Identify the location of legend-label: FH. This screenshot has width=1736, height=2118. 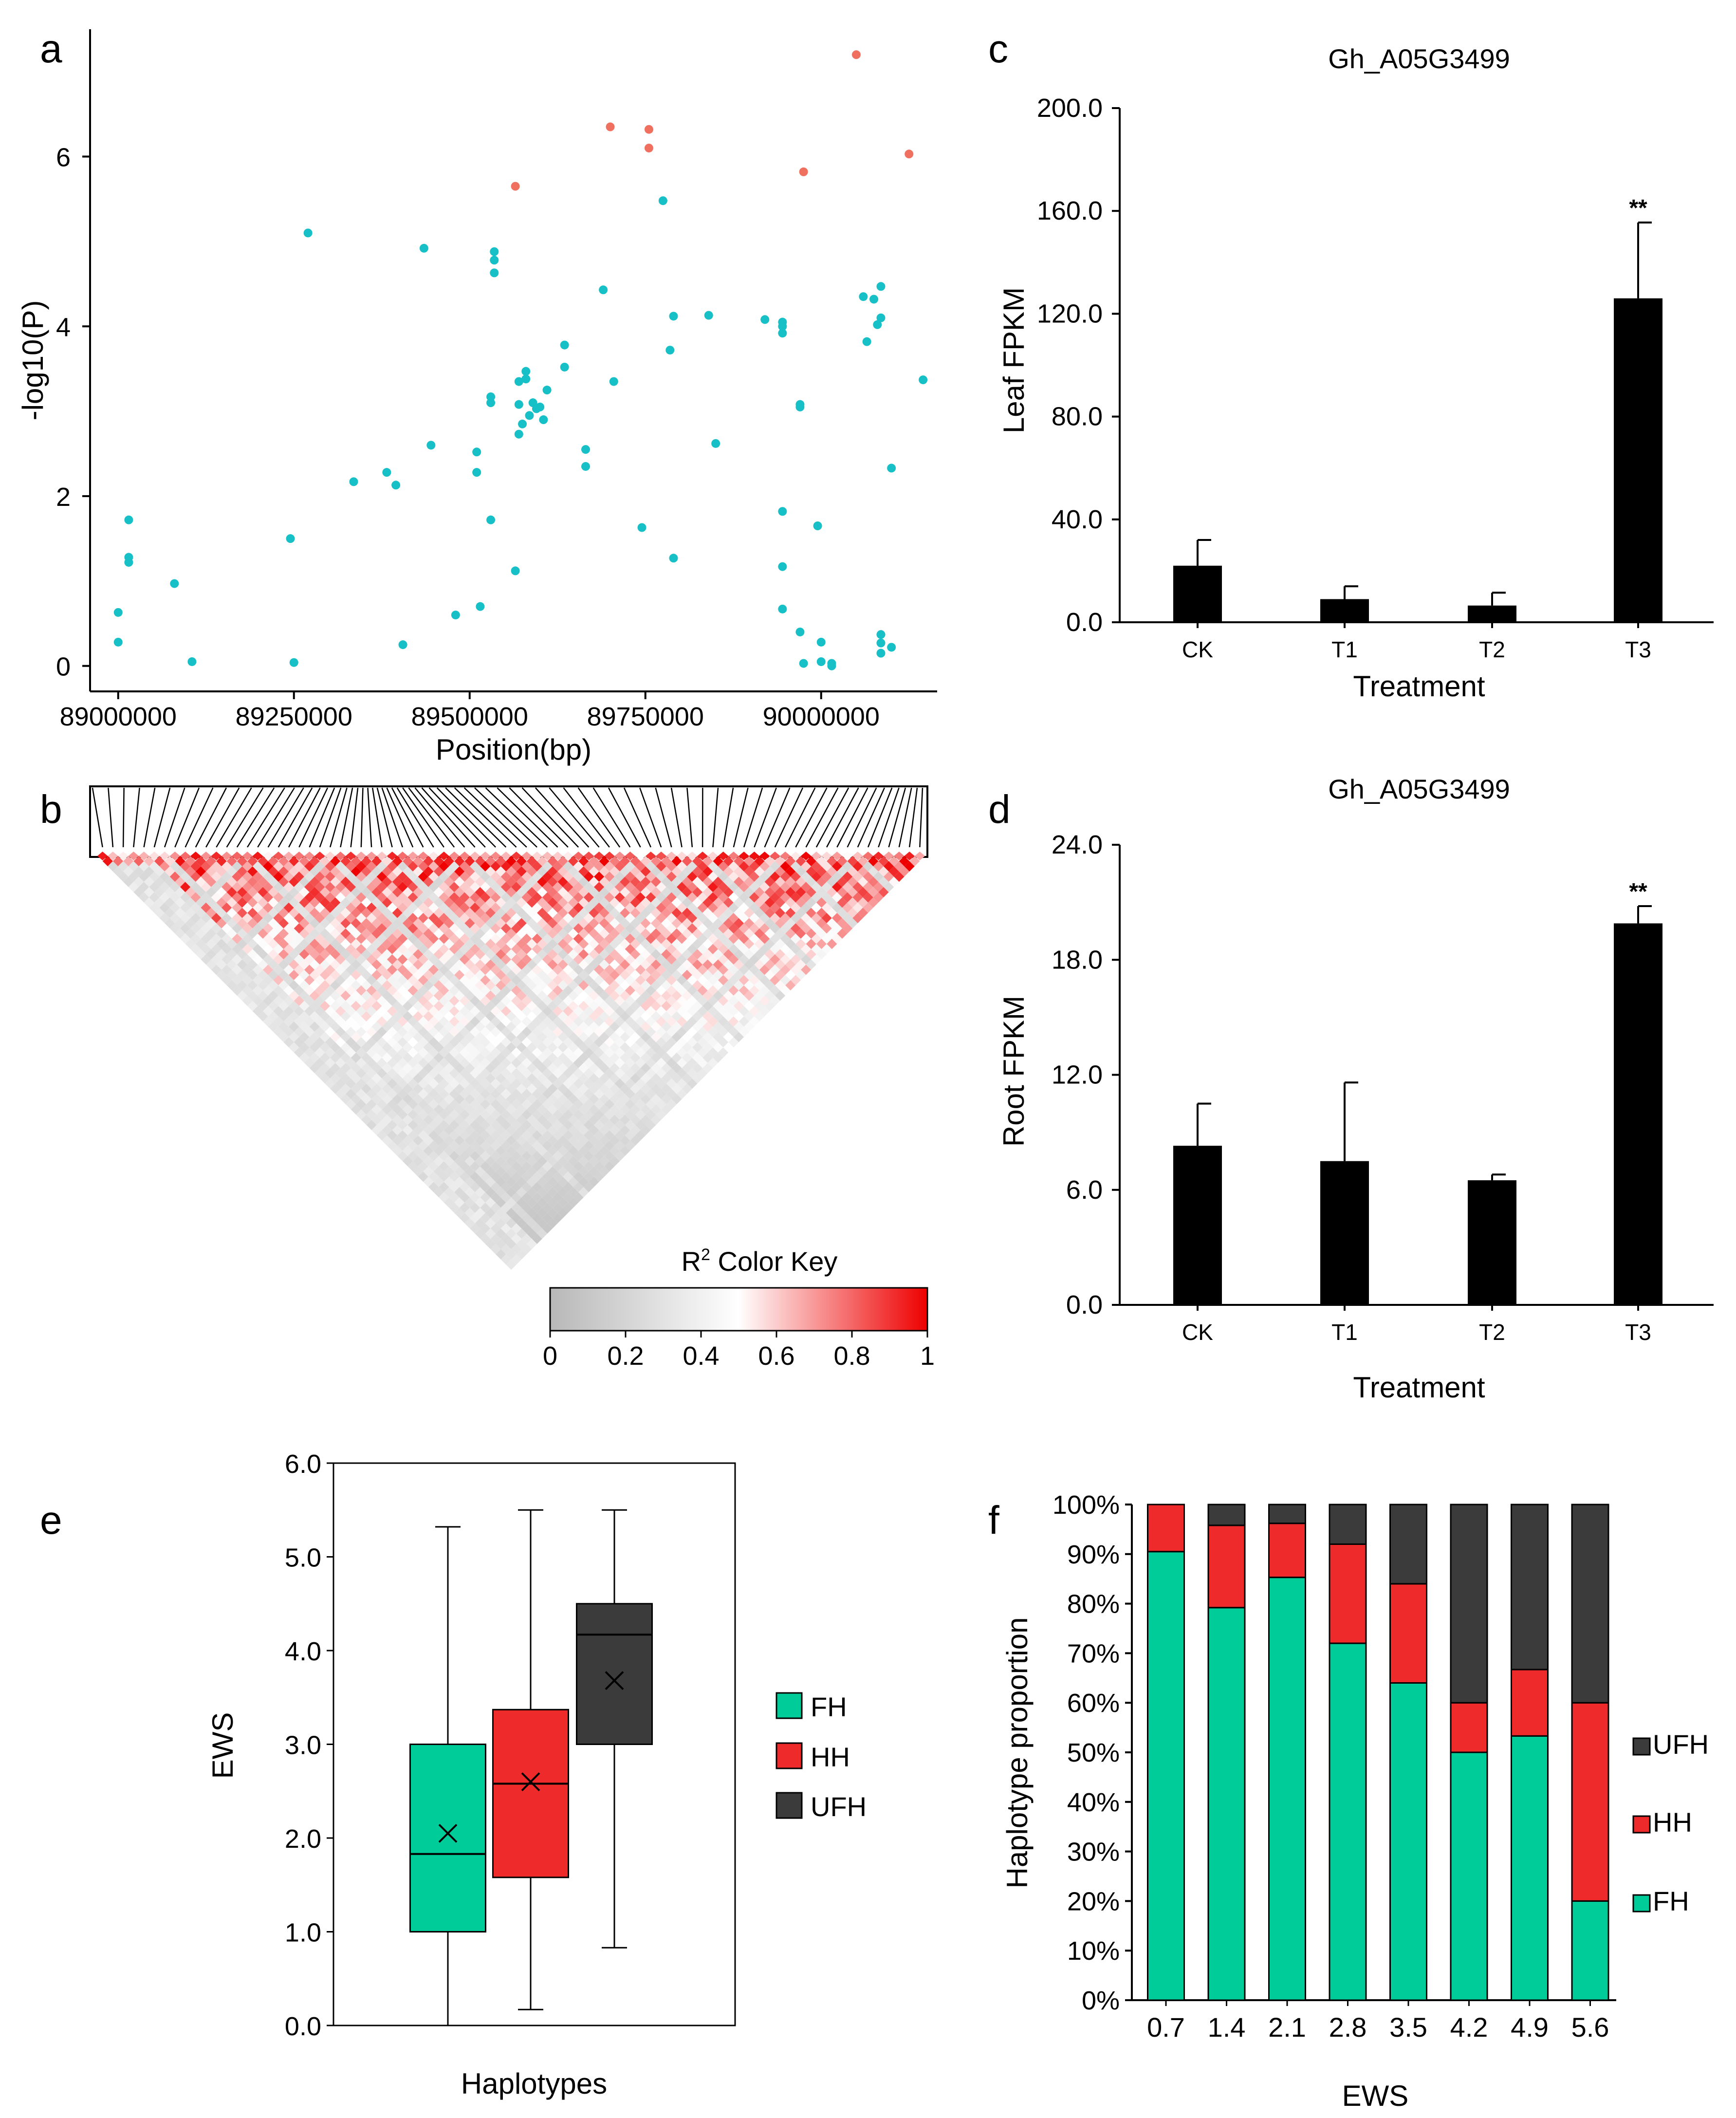
(829, 1706).